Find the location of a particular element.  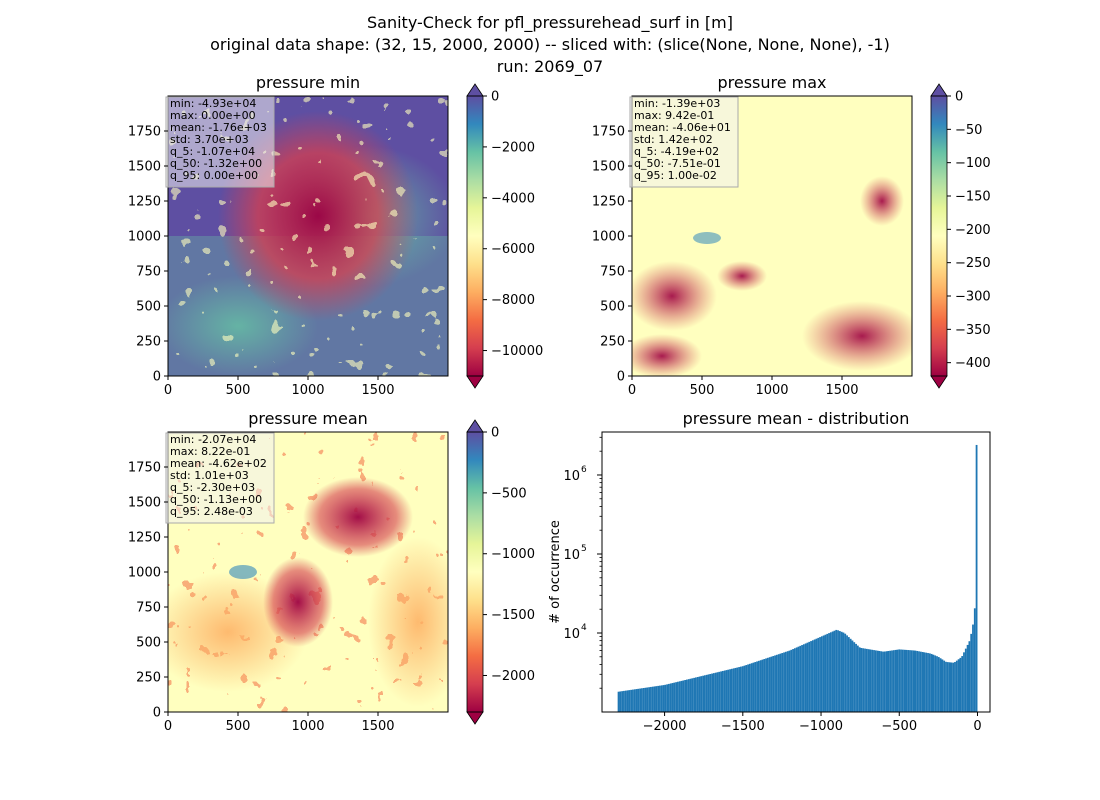

colorbar-tick-label: −8000 is located at coordinates (513, 300).